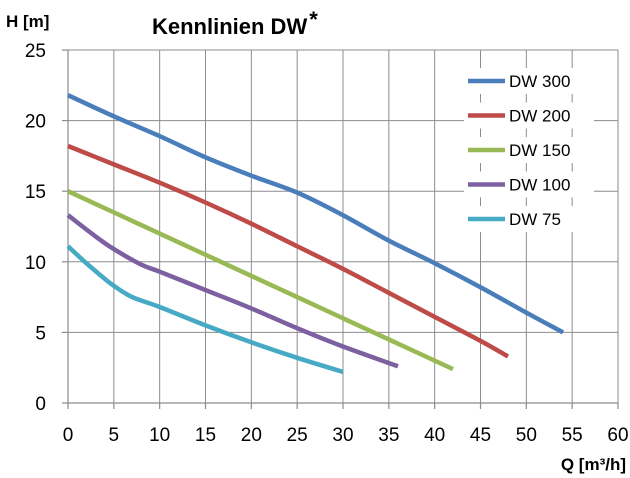  I want to click on legend-label: DW 200, so click(539, 116).